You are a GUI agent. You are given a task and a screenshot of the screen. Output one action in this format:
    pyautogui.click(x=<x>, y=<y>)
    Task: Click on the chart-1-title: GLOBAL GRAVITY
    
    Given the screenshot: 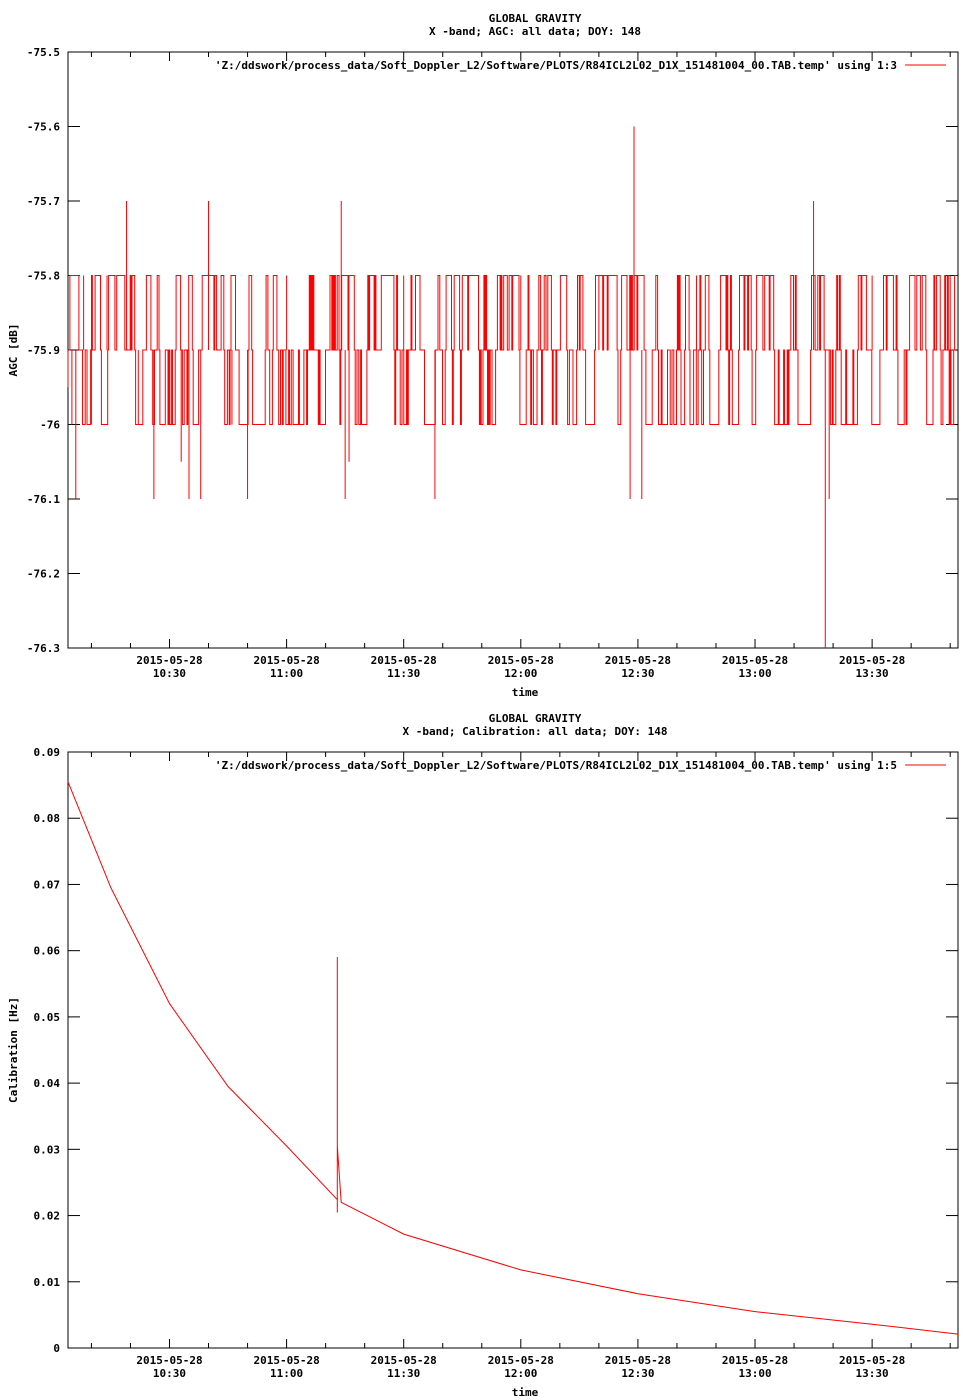 What is the action you would take?
    pyautogui.click(x=535, y=18)
    